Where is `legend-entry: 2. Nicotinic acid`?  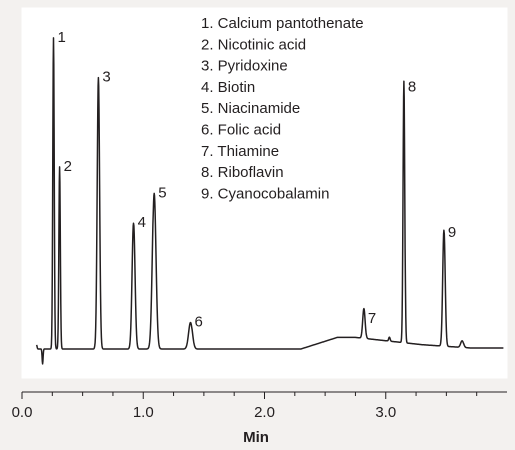
legend-entry: 2. Nicotinic acid is located at coordinates (253, 44).